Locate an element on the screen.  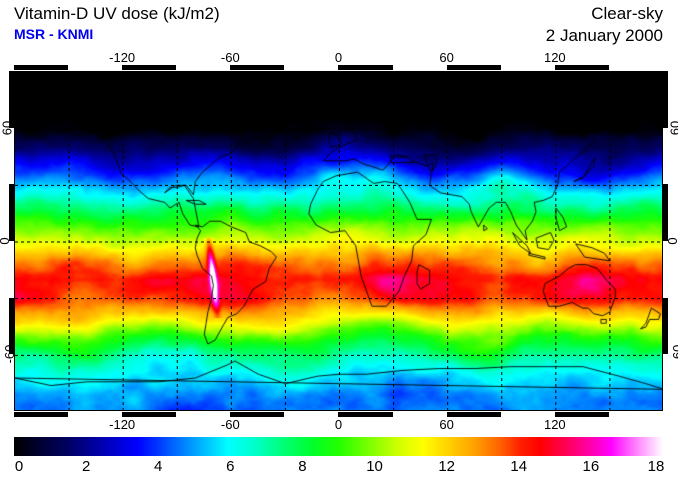
colorbar-tick-6: 6 is located at coordinates (230, 466).